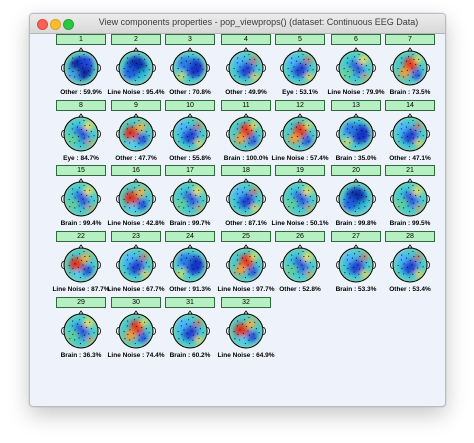  I want to click on component-21: 21 Brain : 99.5%, so click(410, 198).